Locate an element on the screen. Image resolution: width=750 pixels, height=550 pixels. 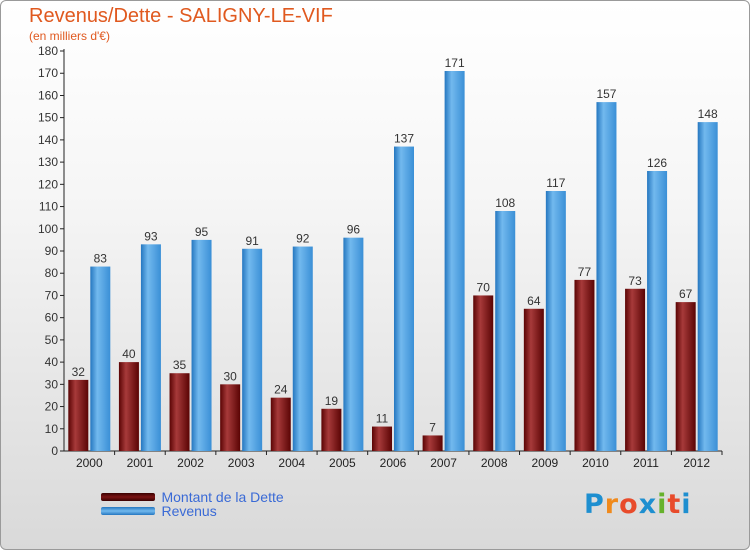
y-tick-label: 10 is located at coordinates (52, 429).